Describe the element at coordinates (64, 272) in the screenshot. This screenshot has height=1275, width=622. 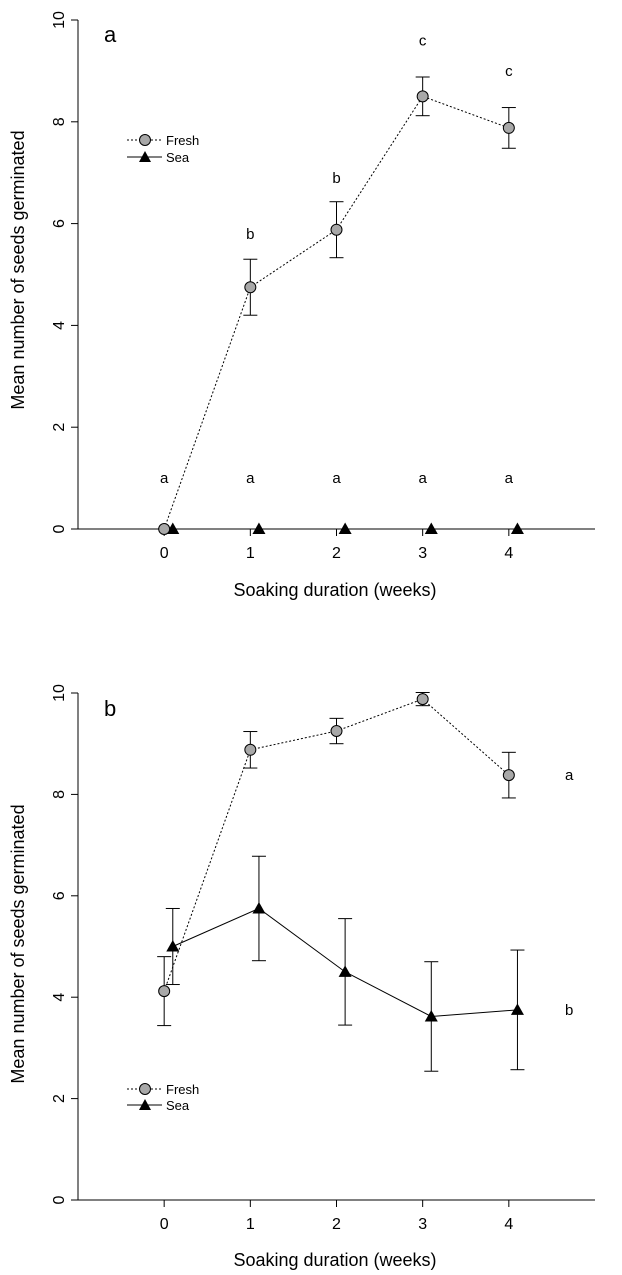
I see `panel-a-y-ticks: 0 2 4 6 8 10` at that location.